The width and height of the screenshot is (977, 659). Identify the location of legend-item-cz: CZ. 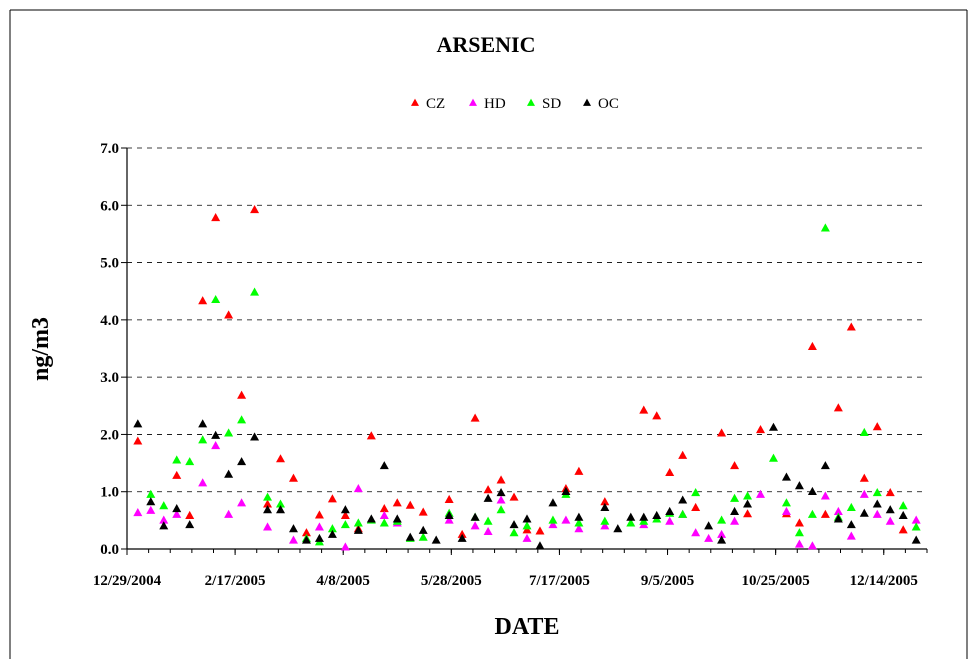
(428, 104).